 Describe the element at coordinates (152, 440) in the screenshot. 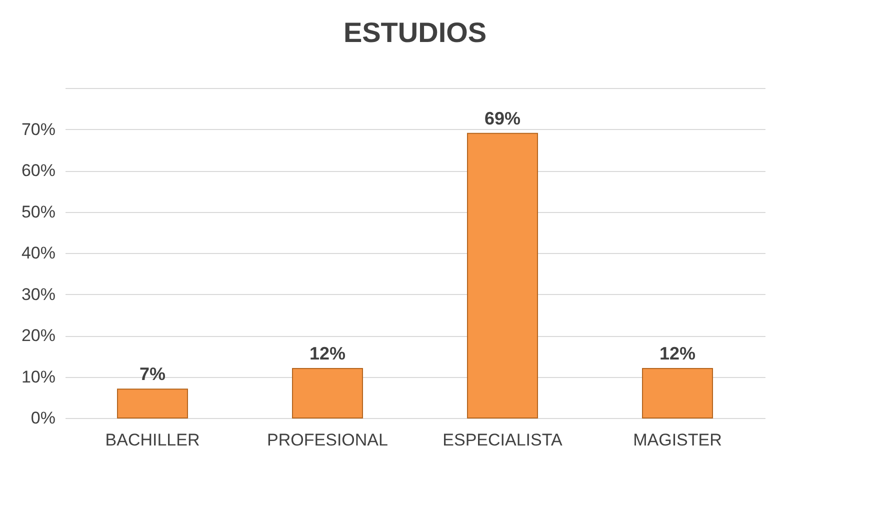

I see `x-tick-label: BACHILLER` at that location.